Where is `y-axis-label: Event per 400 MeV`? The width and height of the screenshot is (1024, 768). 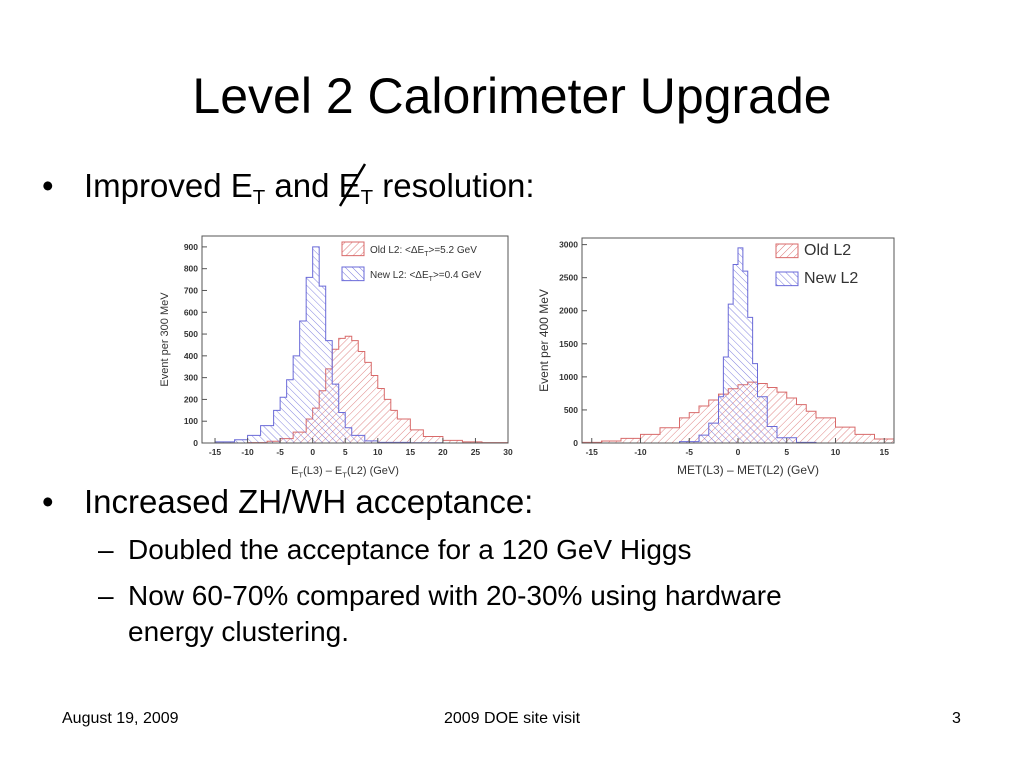 y-axis-label: Event per 400 MeV is located at coordinates (544, 340).